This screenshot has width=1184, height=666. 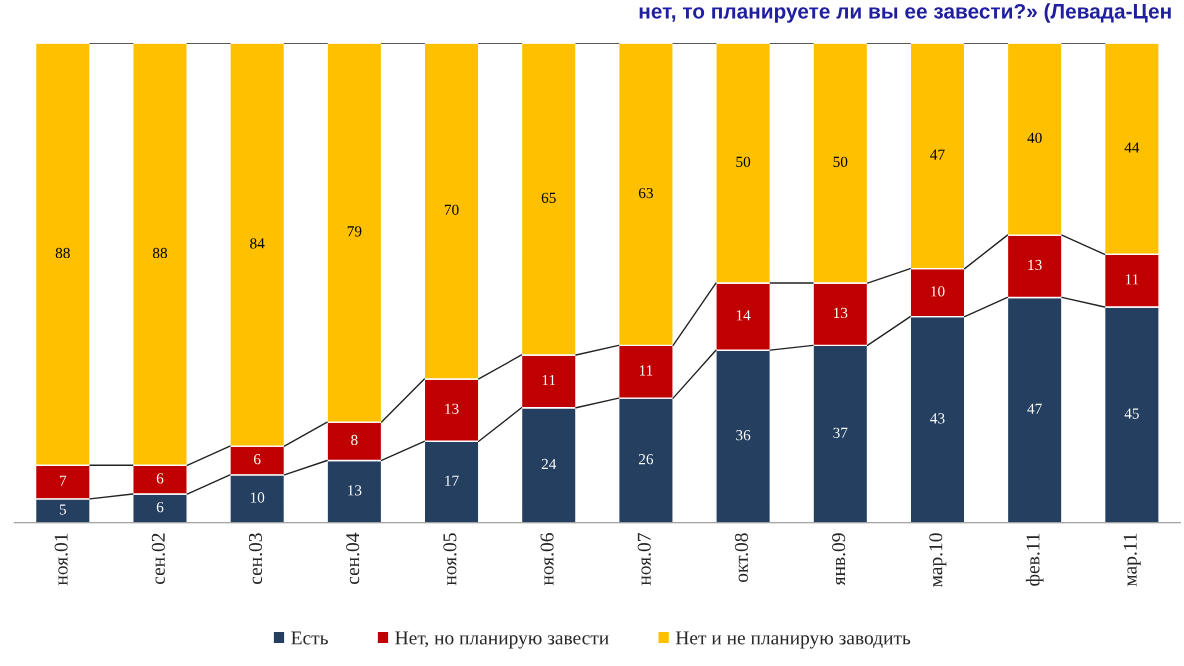 What do you see at coordinates (255, 559) in the screenshot?
I see `x-tick-label: сен.03` at bounding box center [255, 559].